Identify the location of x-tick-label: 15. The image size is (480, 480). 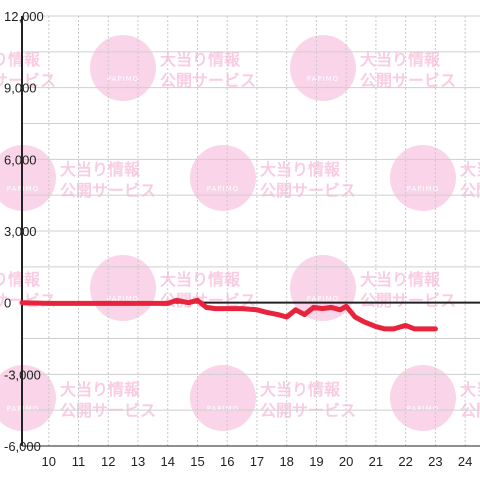
(197, 461).